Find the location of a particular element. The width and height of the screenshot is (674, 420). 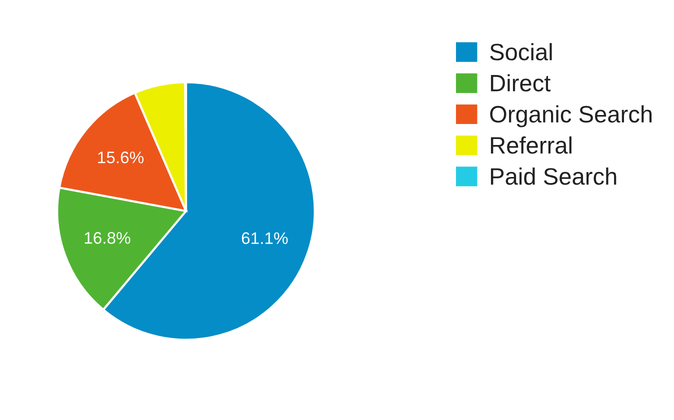

legend-label: Direct is located at coordinates (520, 83).